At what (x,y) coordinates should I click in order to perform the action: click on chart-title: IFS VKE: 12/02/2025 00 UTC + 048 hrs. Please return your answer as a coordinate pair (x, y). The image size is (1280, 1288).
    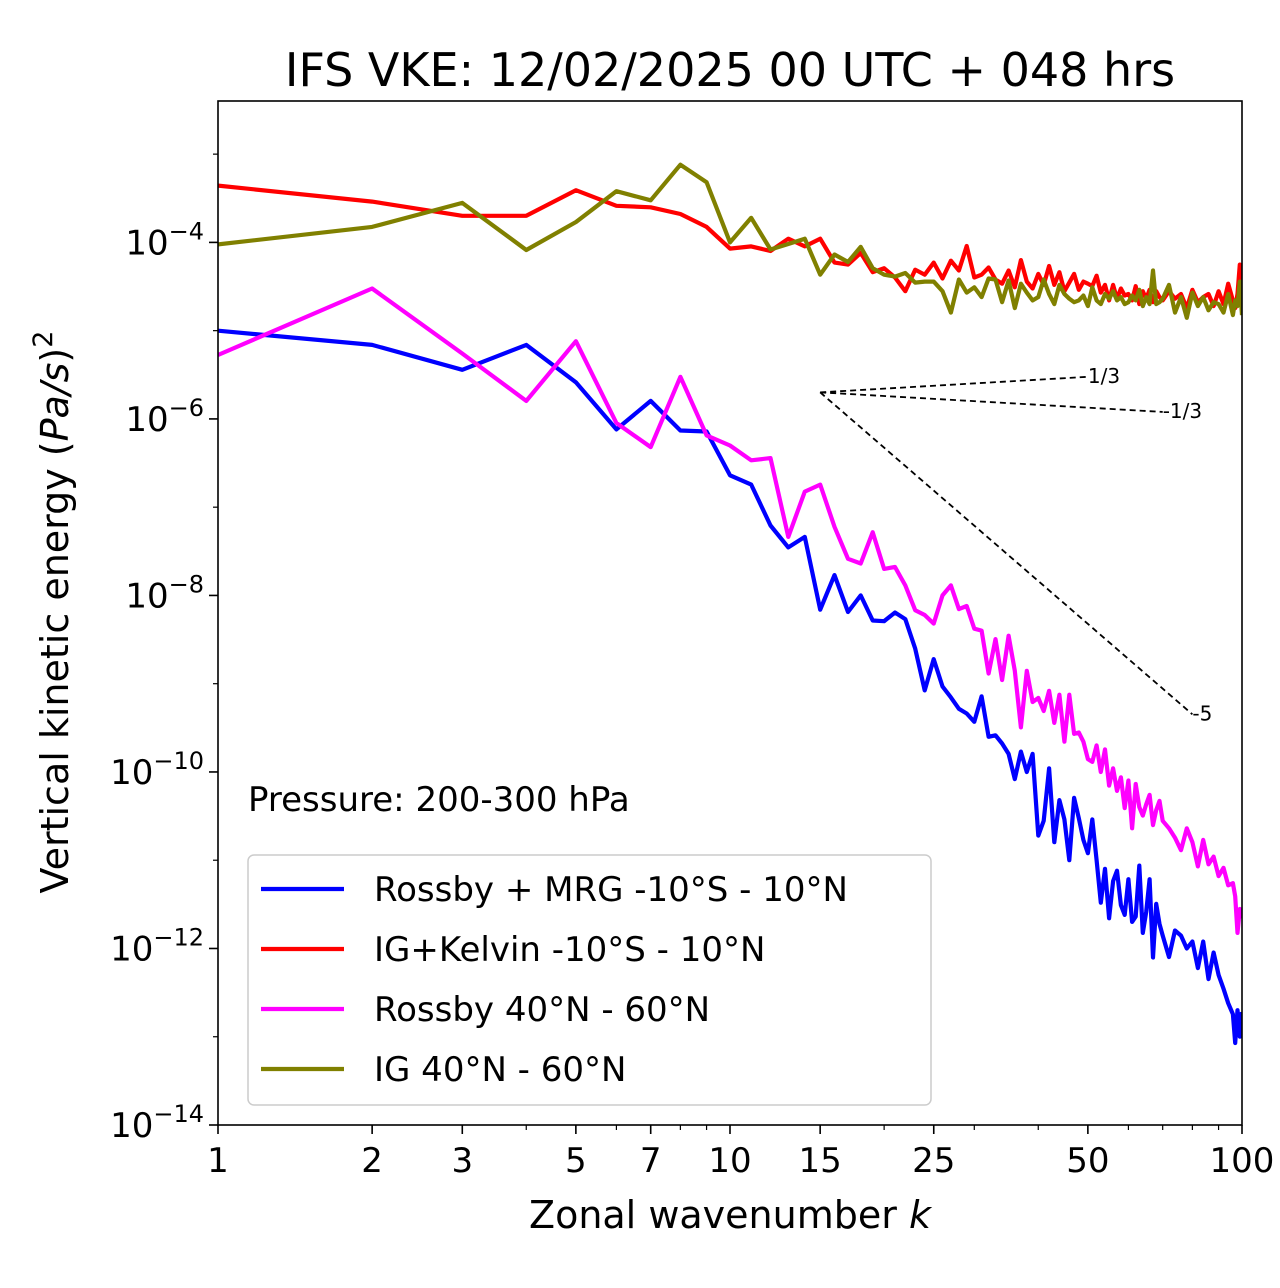
    Looking at the image, I should click on (730, 70).